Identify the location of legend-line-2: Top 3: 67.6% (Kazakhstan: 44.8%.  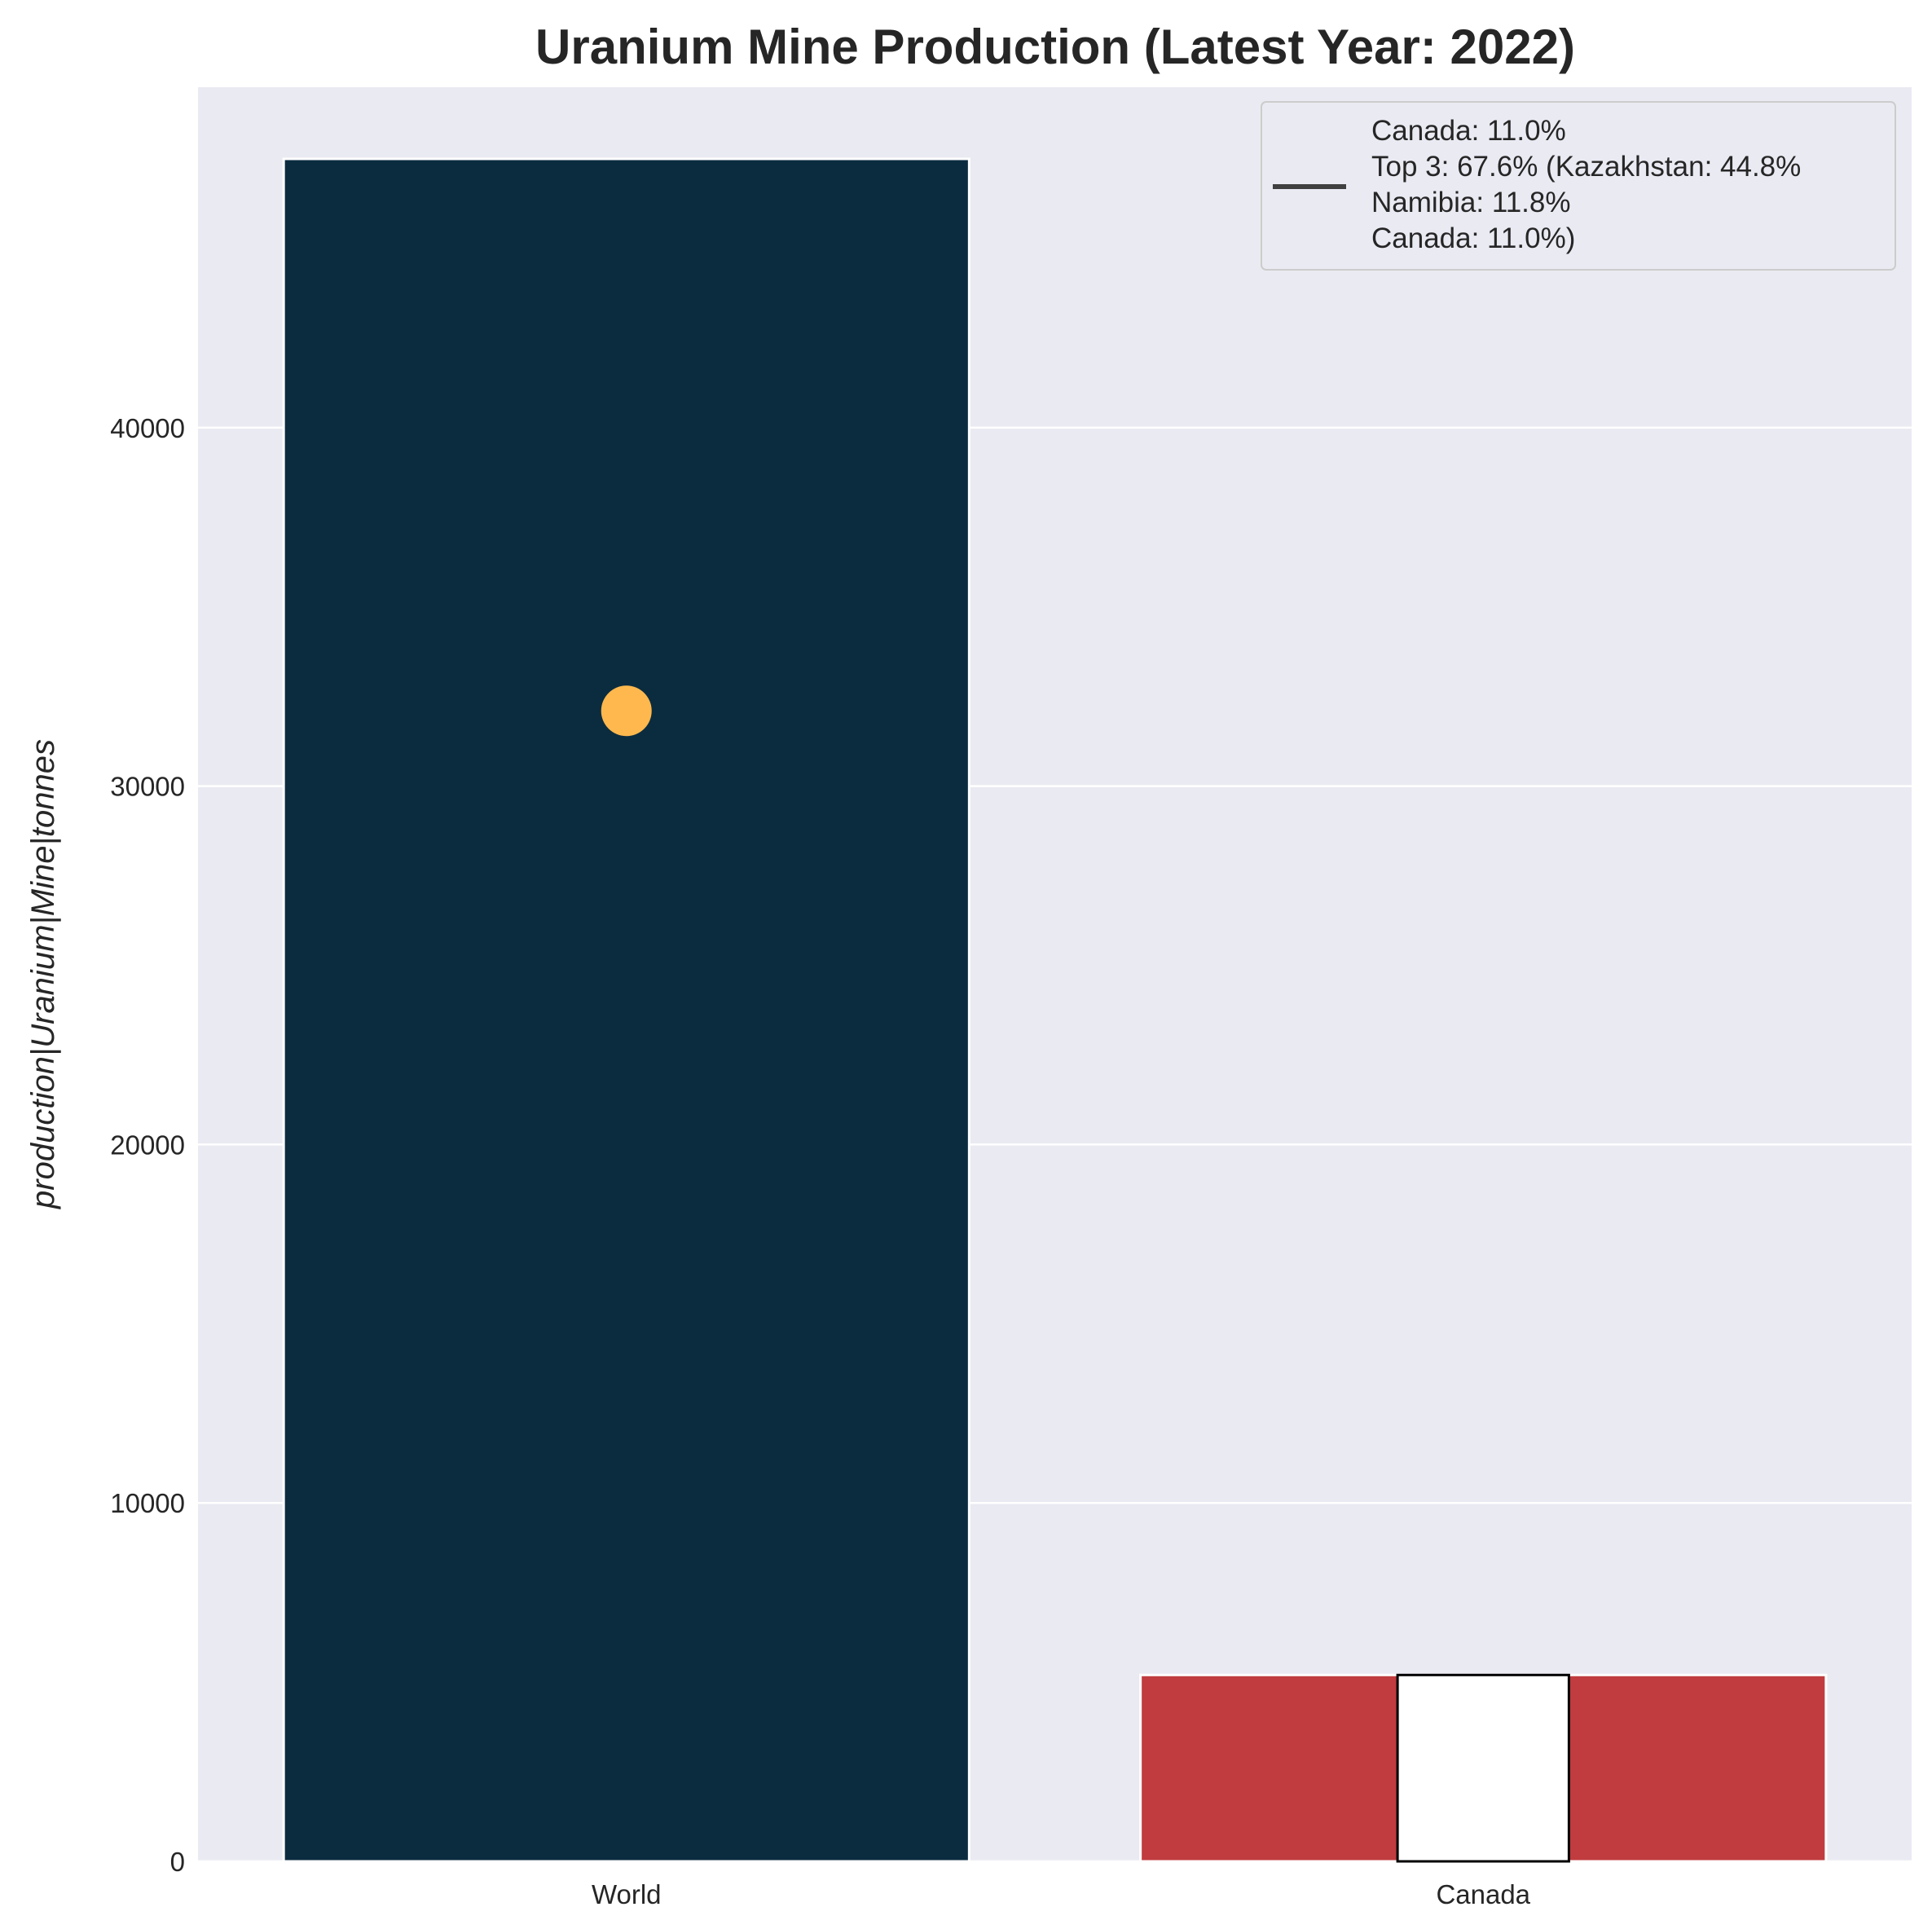
(1586, 167).